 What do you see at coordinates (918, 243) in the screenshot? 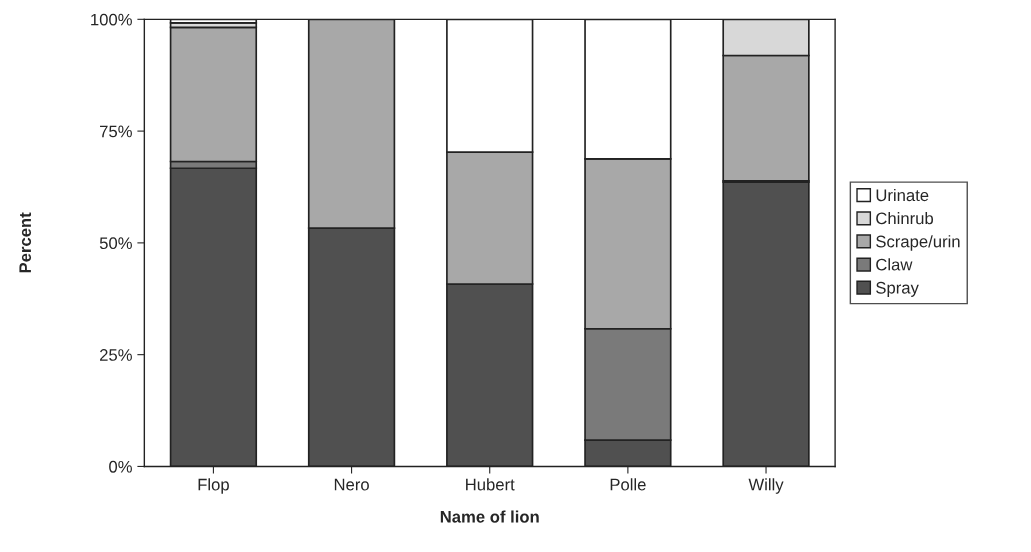
I see `legend-label: Scrape/urin` at bounding box center [918, 243].